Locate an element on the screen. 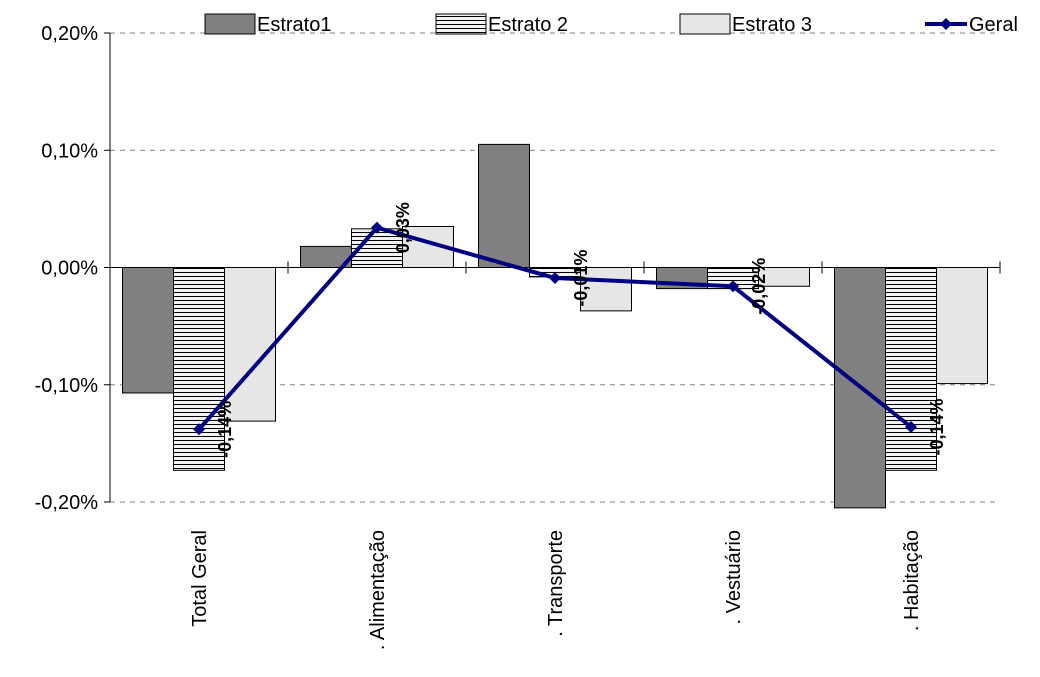  category-label: Total Geral is located at coordinates (200, 578).